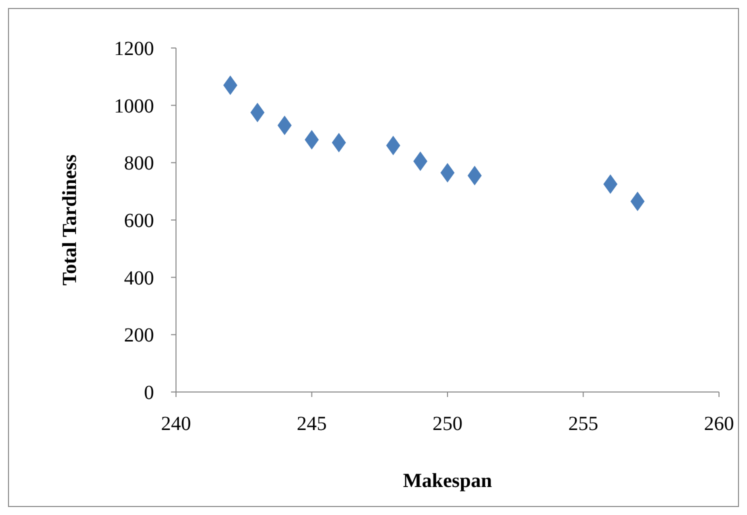  Describe the element at coordinates (134, 49) in the screenshot. I see `y-tick-label: 1200` at that location.